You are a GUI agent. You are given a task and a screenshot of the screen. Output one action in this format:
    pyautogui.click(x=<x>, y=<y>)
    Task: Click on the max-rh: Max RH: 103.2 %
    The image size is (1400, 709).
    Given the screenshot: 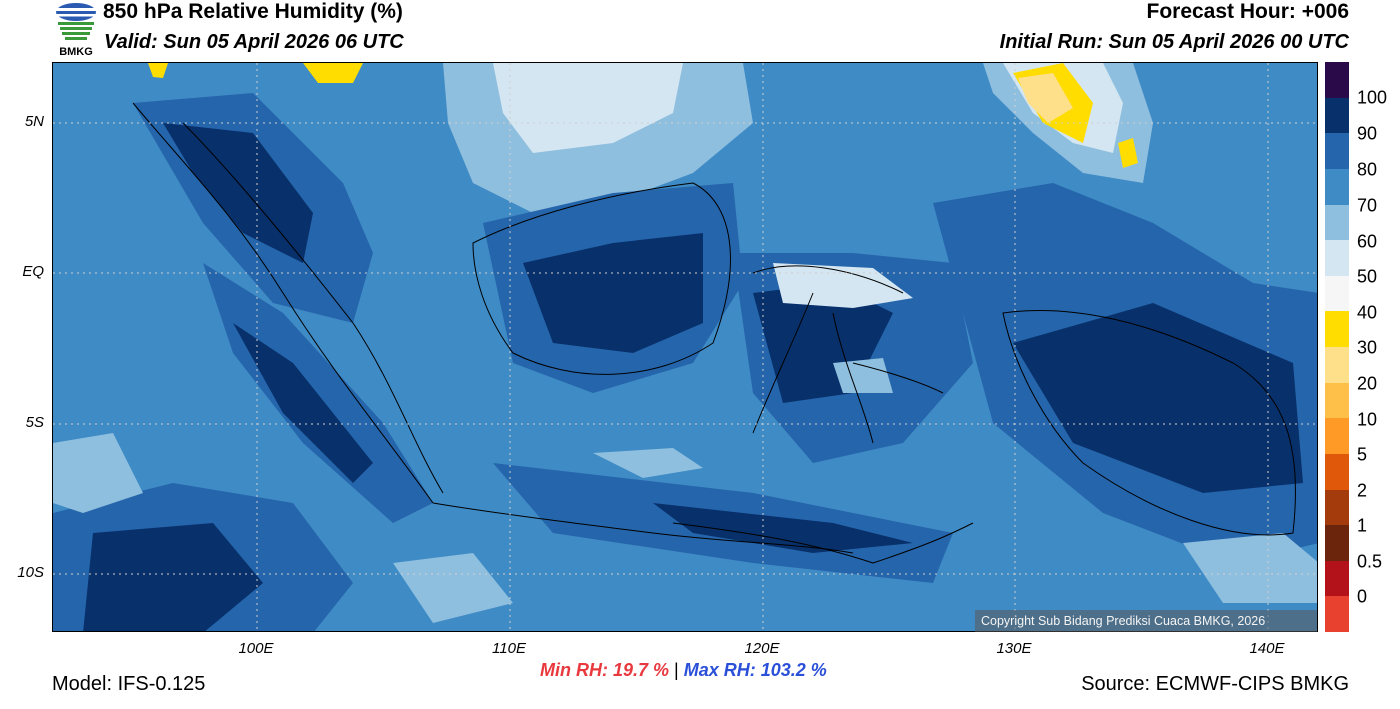 What is the action you would take?
    pyautogui.click(x=755, y=670)
    